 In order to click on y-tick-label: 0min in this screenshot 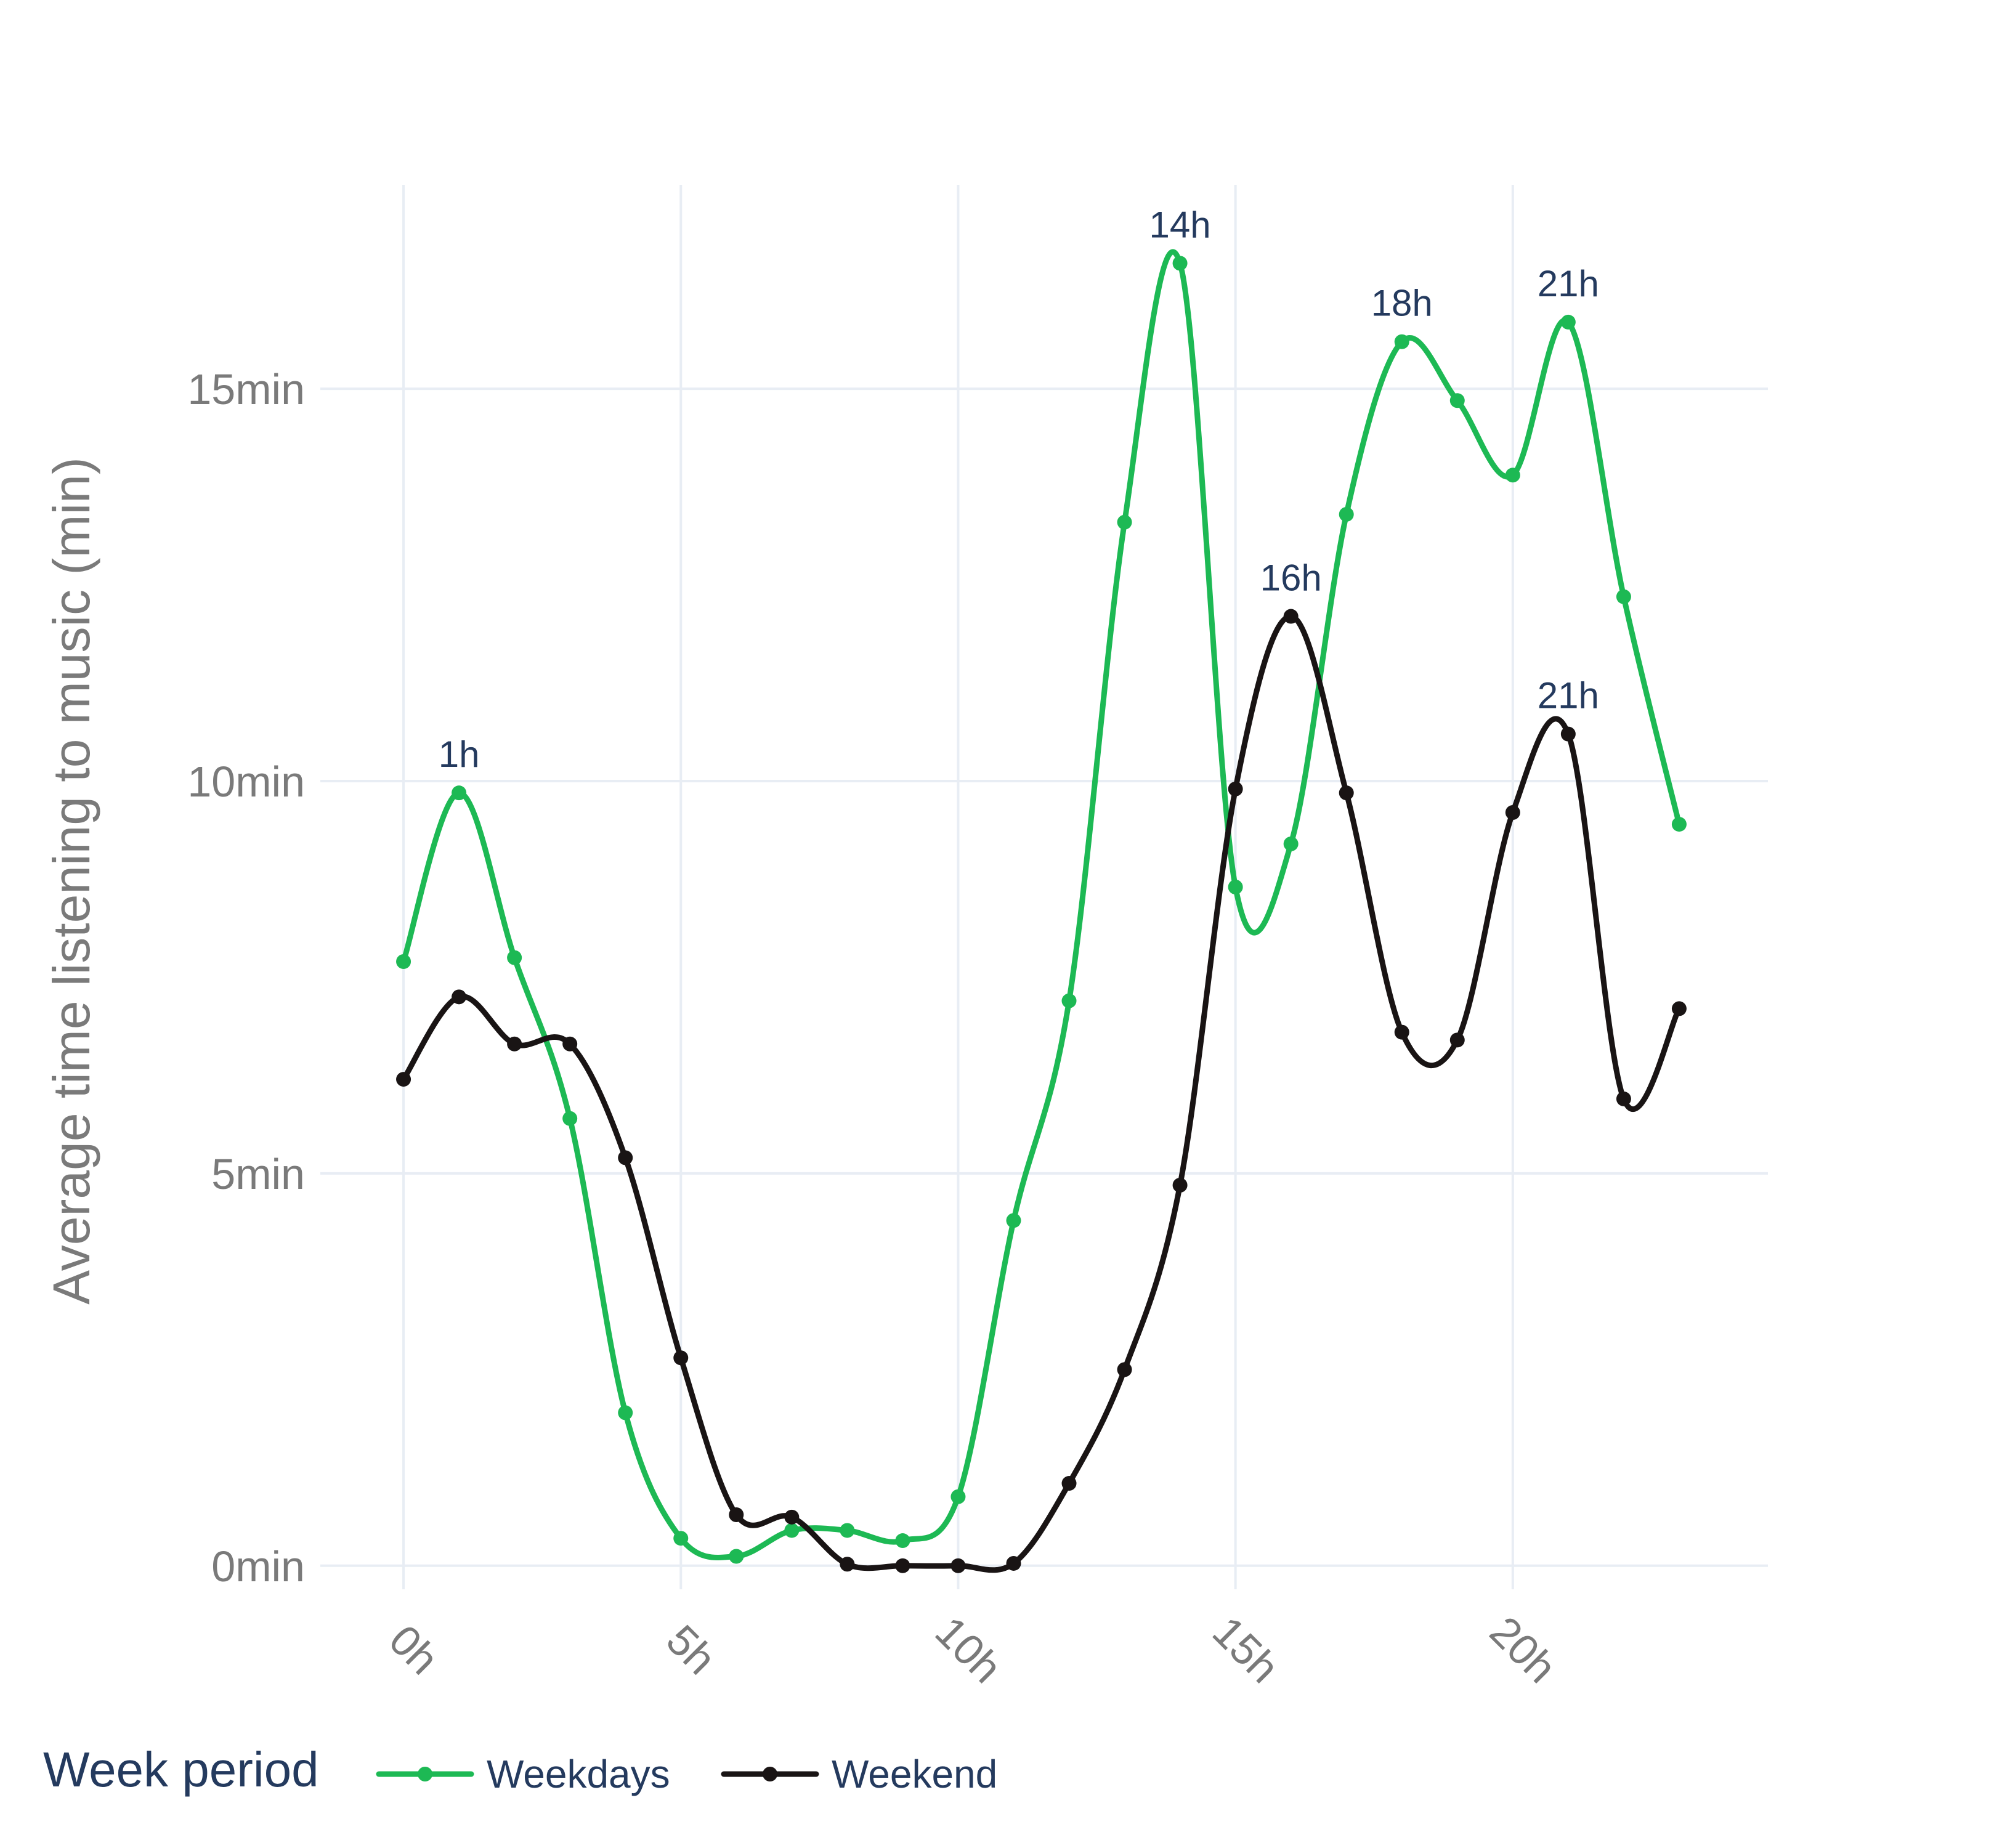, I will do `click(258, 1566)`.